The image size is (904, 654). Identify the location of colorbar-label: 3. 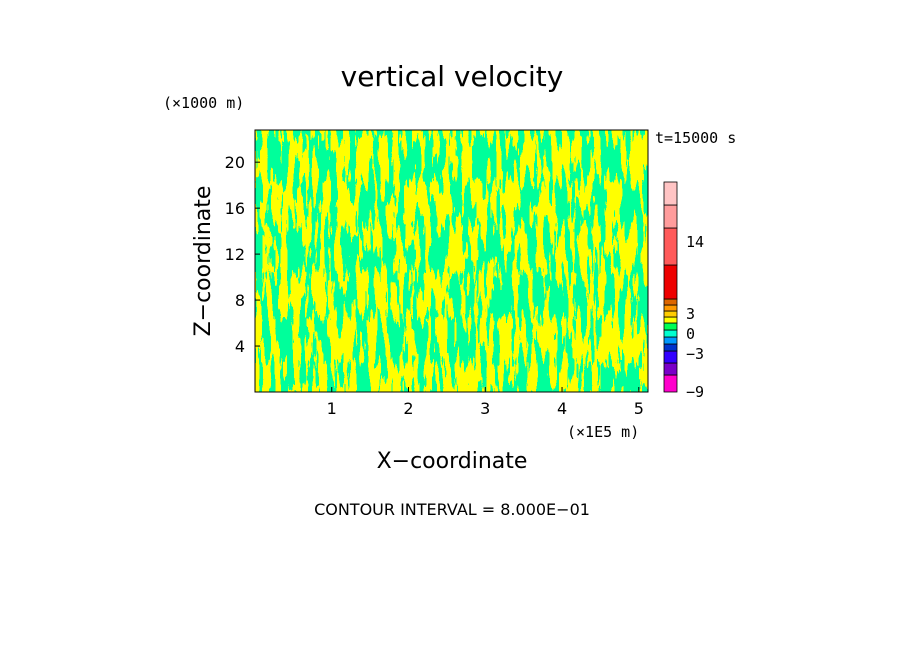
(690, 314).